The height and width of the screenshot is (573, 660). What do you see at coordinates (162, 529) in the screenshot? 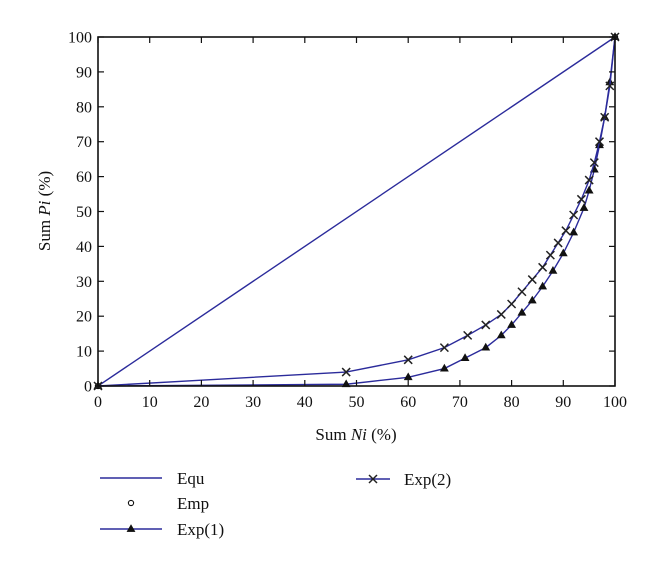
I see `legend-item: Exp(1)` at bounding box center [162, 529].